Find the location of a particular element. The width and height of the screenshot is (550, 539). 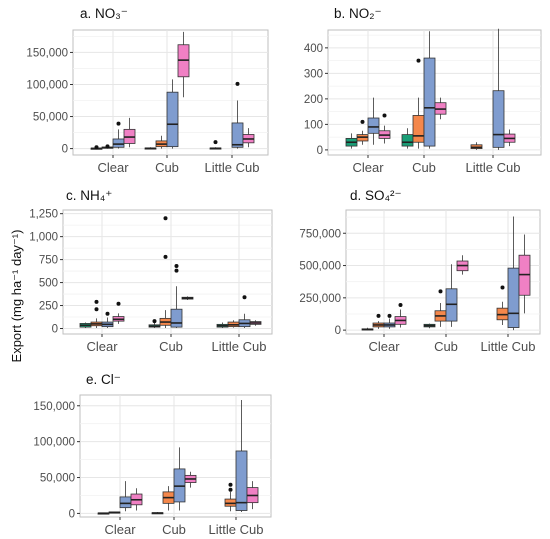

y-tick-label: 750 is located at coordinates (48, 261).